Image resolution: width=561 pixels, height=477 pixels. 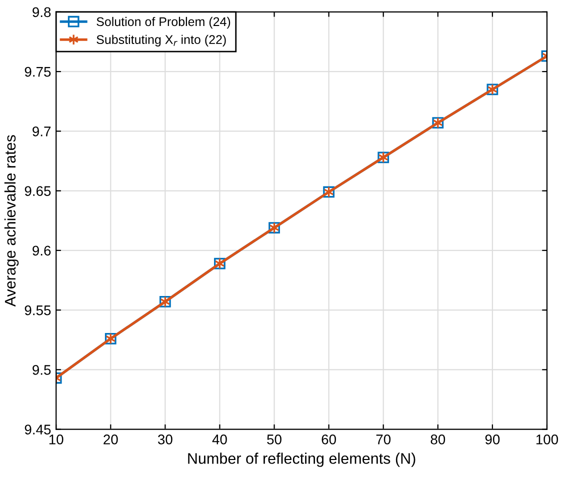 I want to click on y-axis-title: Average achievable rates, so click(x=11, y=221).